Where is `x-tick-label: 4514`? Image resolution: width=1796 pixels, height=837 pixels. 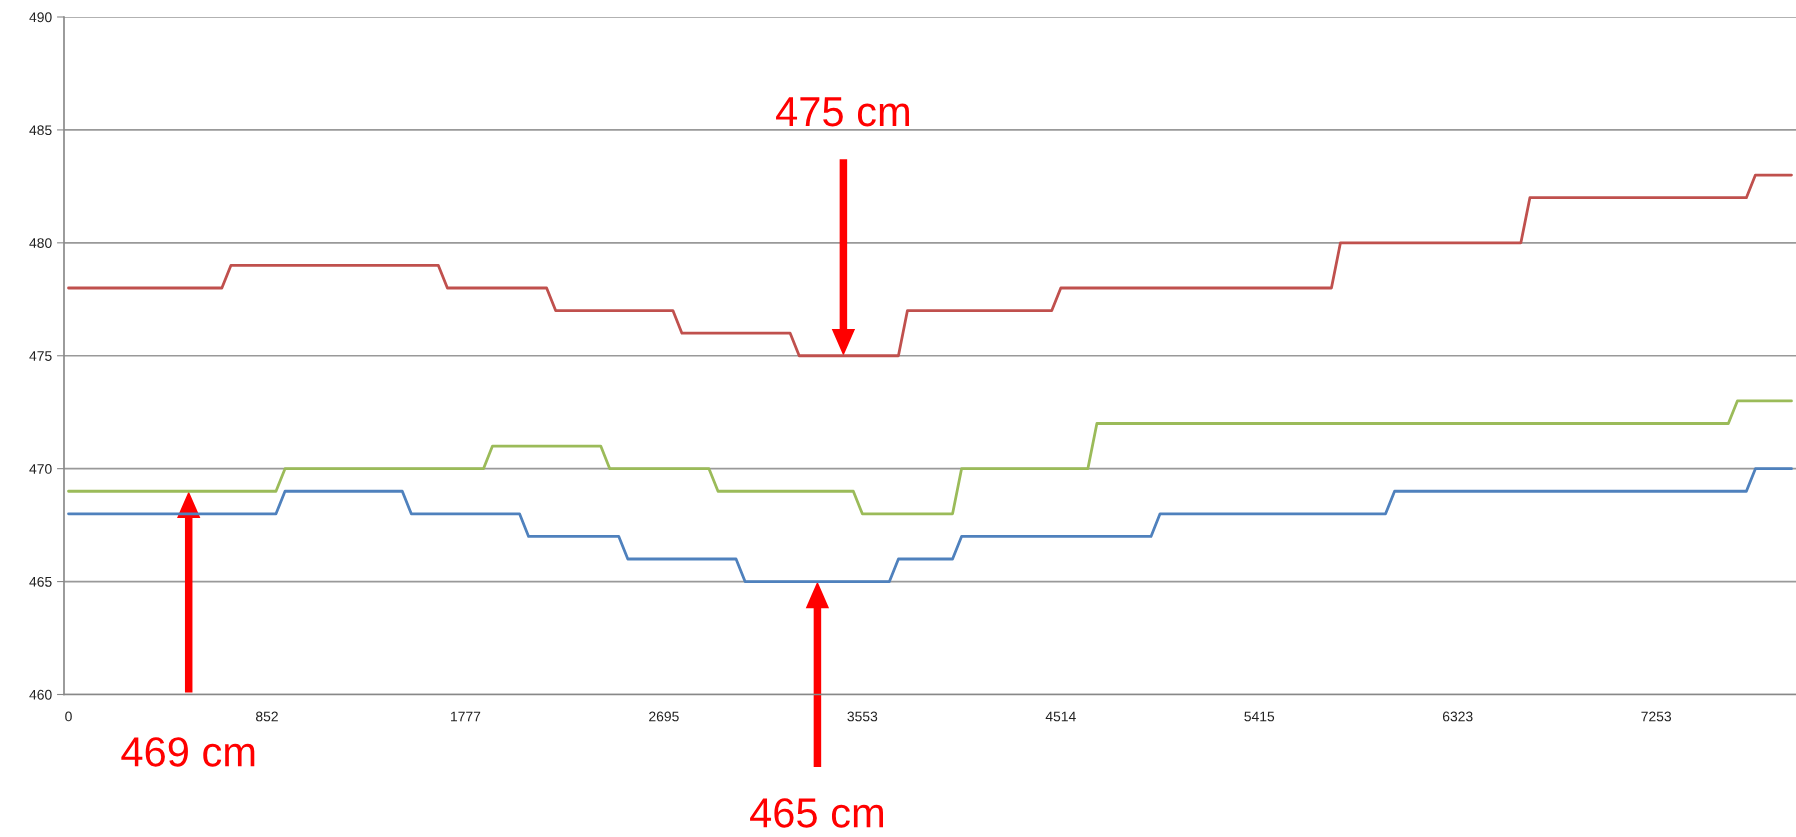 x-tick-label: 4514 is located at coordinates (1060, 716).